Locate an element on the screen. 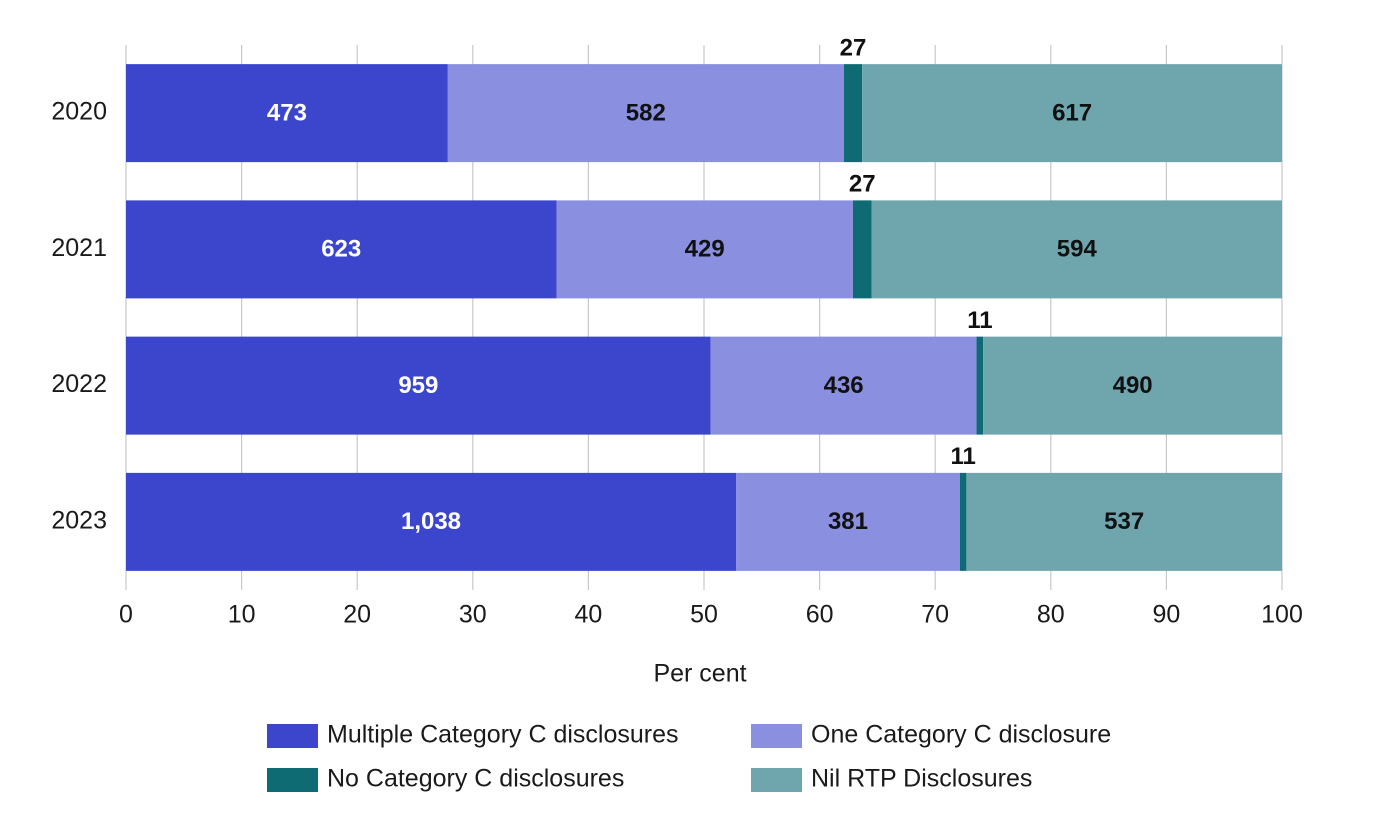 This screenshot has height=840, width=1378. y-tick-label: 2021 is located at coordinates (79, 248).